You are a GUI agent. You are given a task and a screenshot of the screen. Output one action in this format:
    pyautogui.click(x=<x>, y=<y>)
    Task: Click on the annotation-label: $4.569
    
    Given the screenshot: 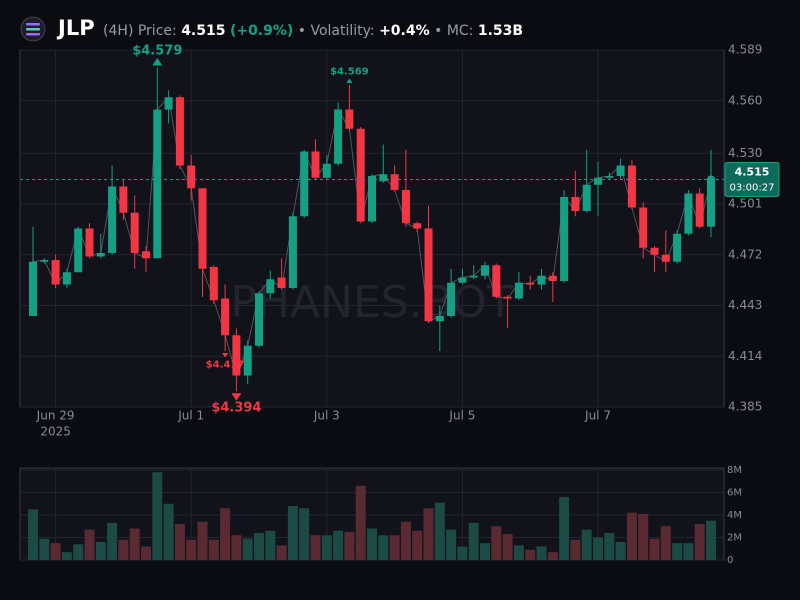 What is the action you would take?
    pyautogui.click(x=349, y=72)
    